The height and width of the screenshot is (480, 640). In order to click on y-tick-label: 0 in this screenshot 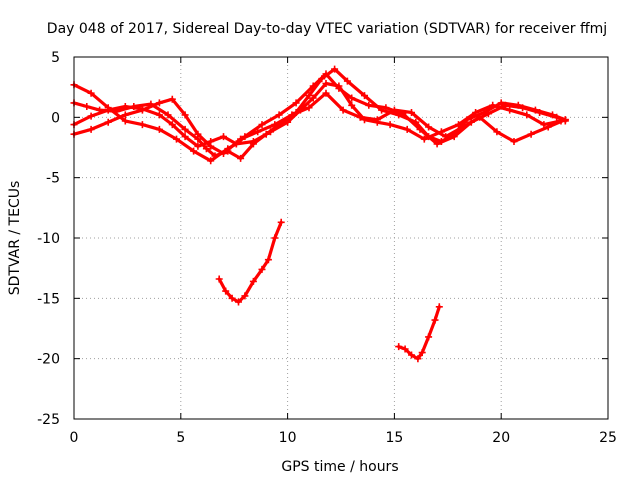, I will do `click(55, 118)`.